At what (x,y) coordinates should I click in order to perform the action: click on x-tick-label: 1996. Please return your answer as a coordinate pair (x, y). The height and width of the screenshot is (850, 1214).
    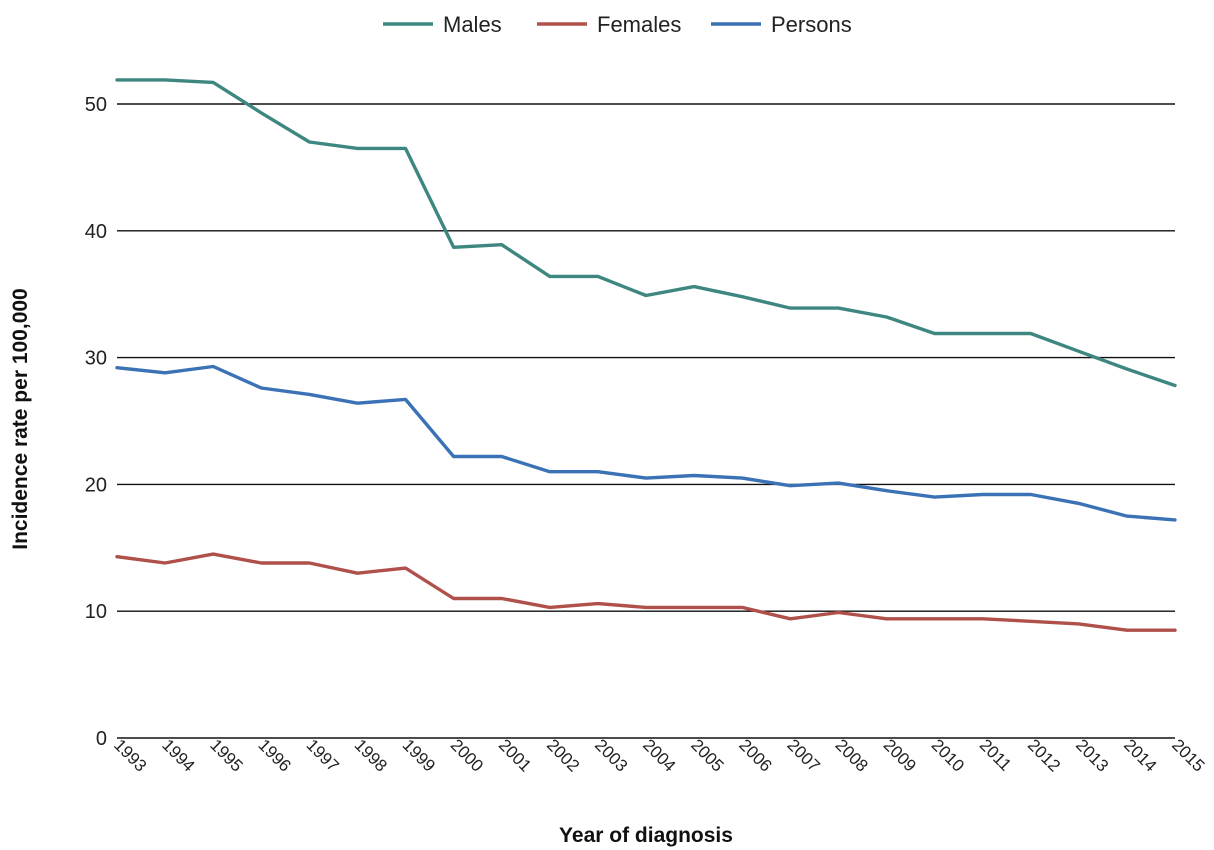
    Looking at the image, I should click on (274, 755).